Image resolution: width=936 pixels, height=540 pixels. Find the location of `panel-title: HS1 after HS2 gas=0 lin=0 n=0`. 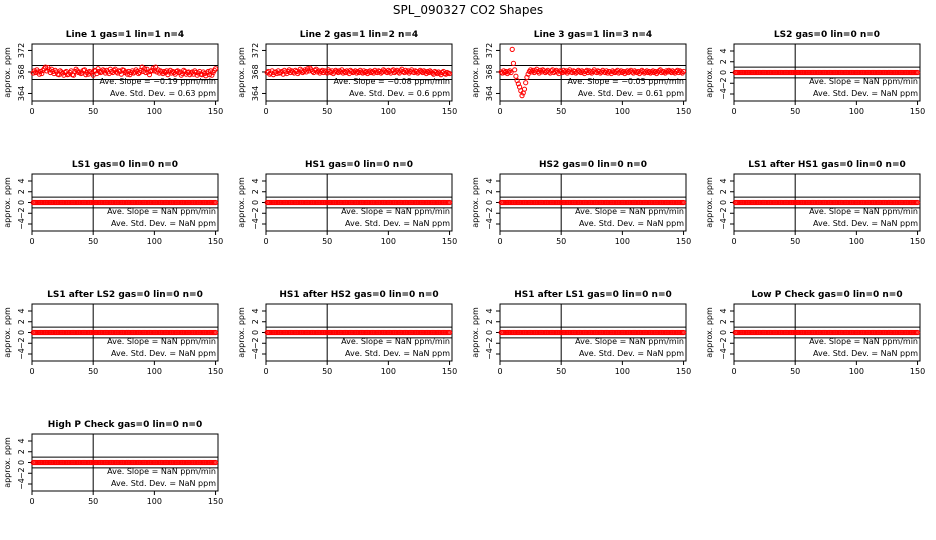

panel-title: HS1 after HS2 gas=0 lin=0 n=0 is located at coordinates (358, 295).